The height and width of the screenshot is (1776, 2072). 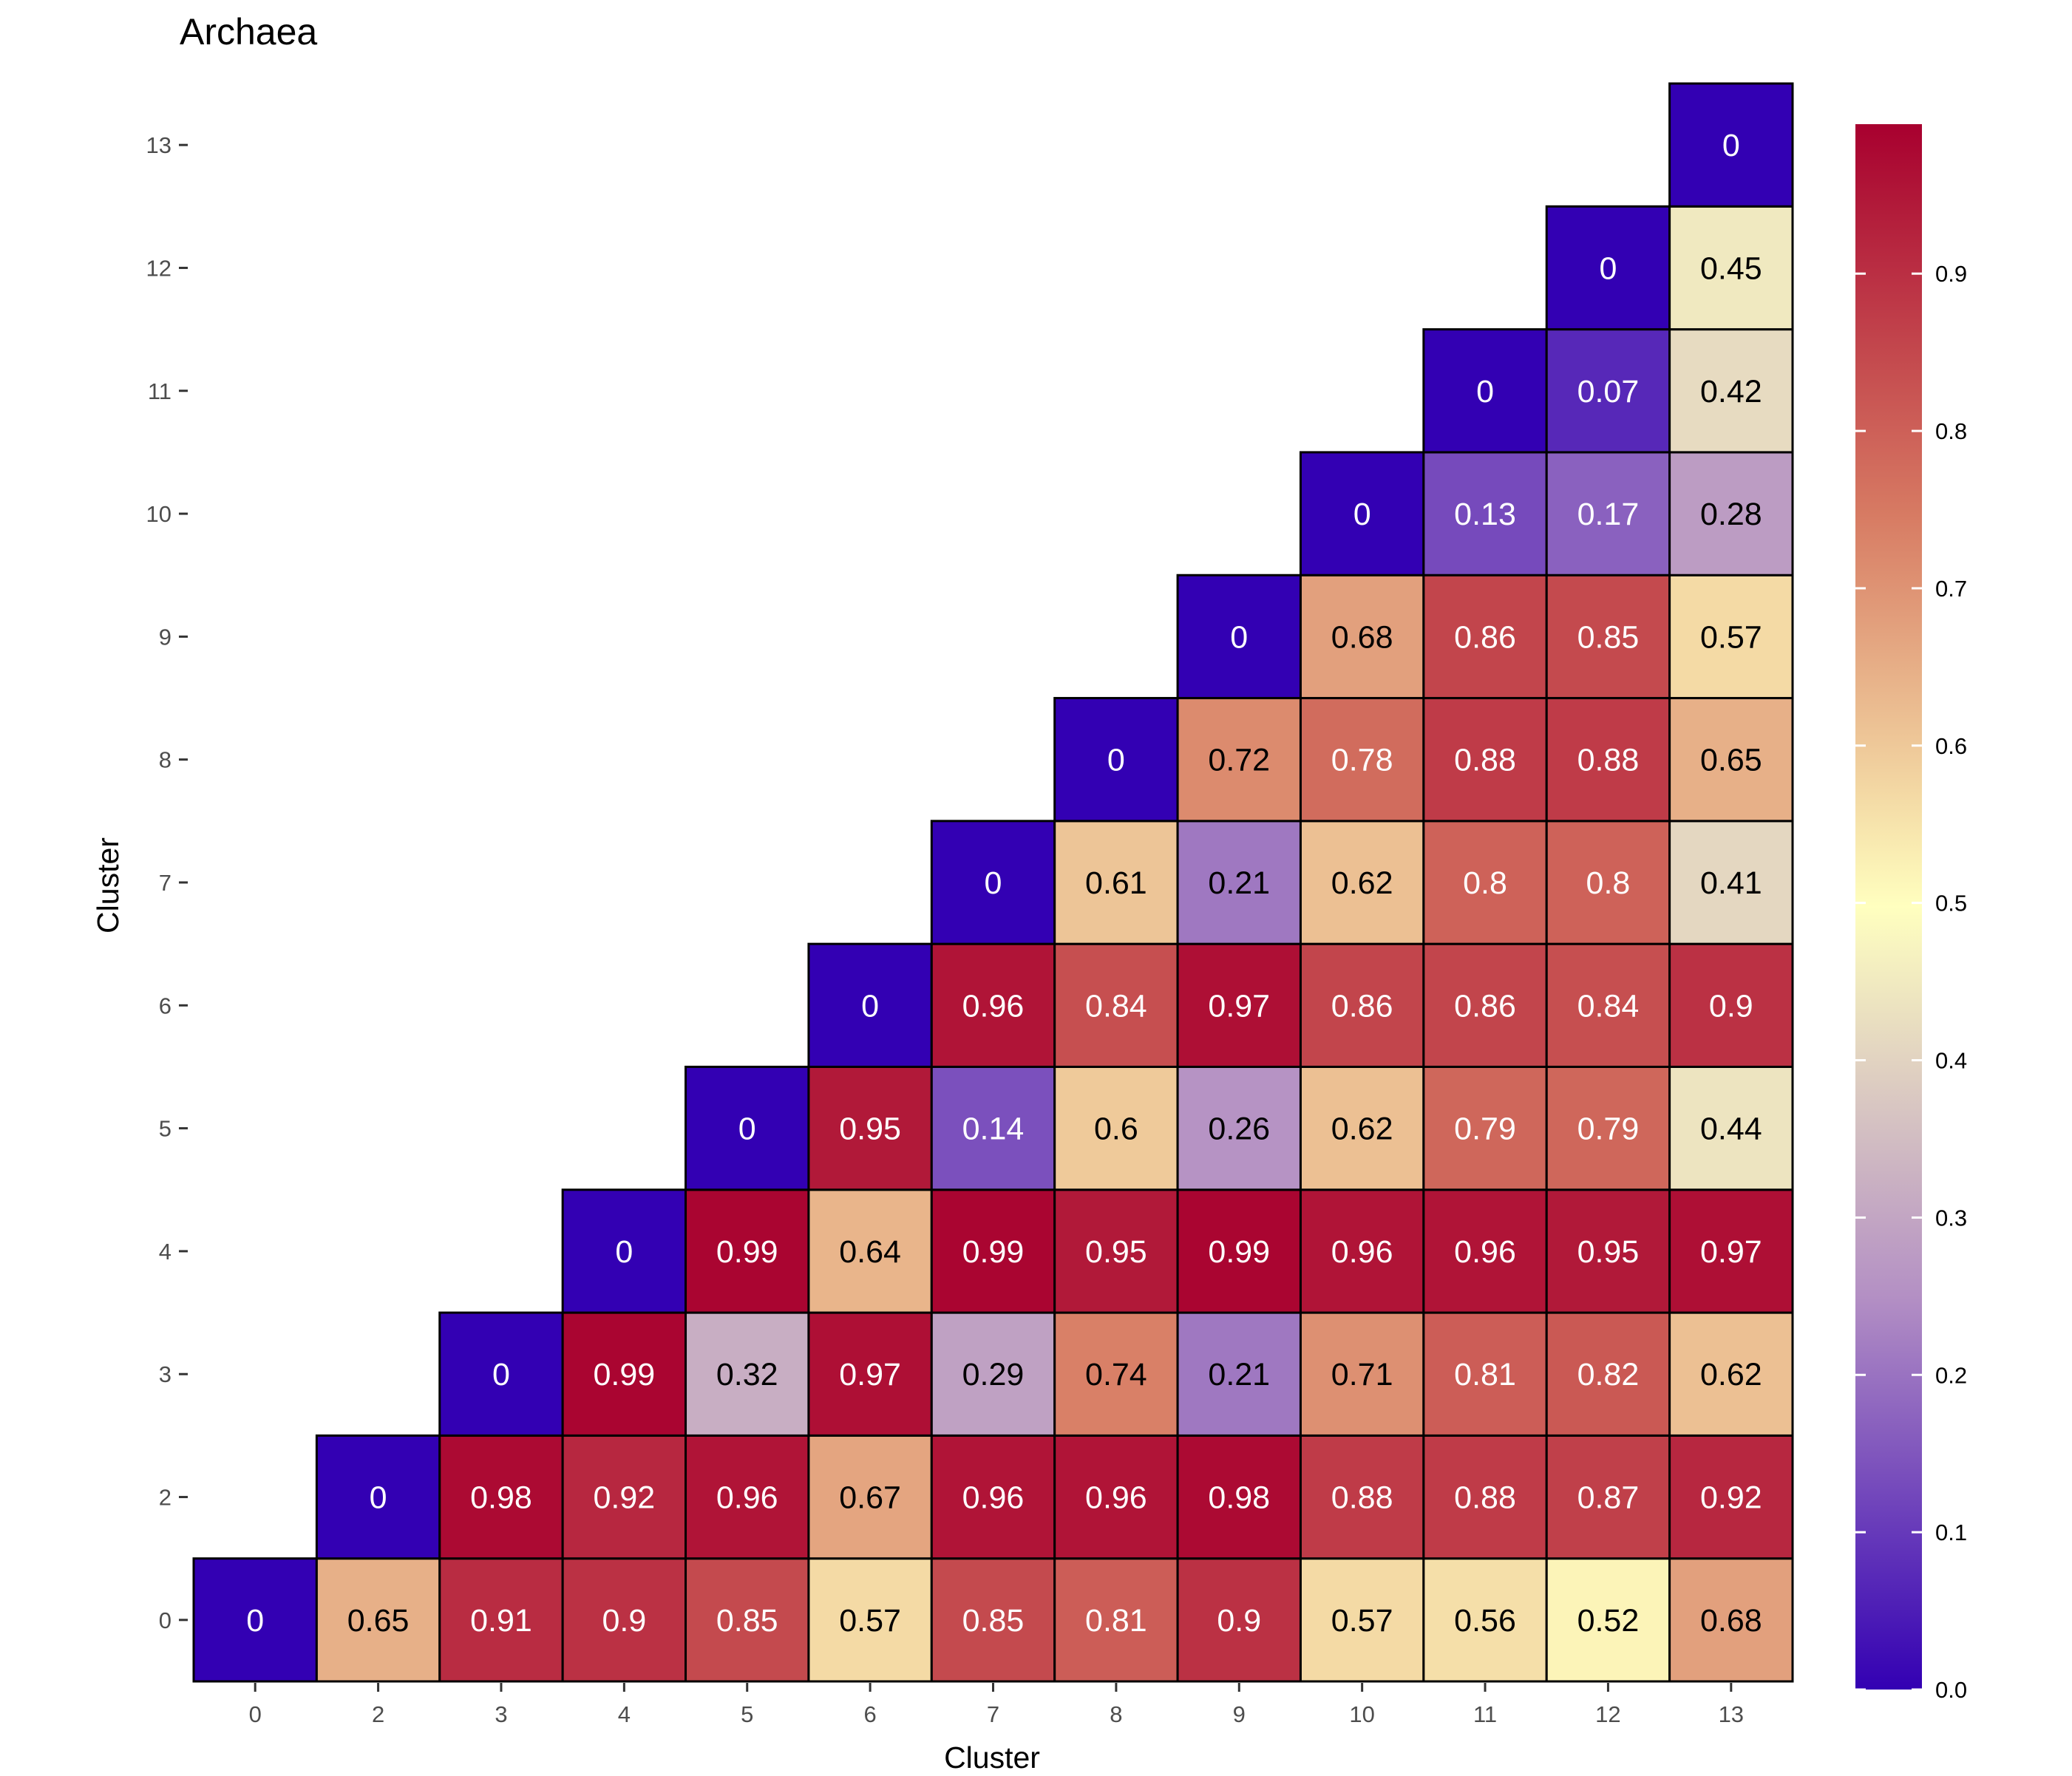 I want to click on y-tick-label: 7, so click(x=165, y=883).